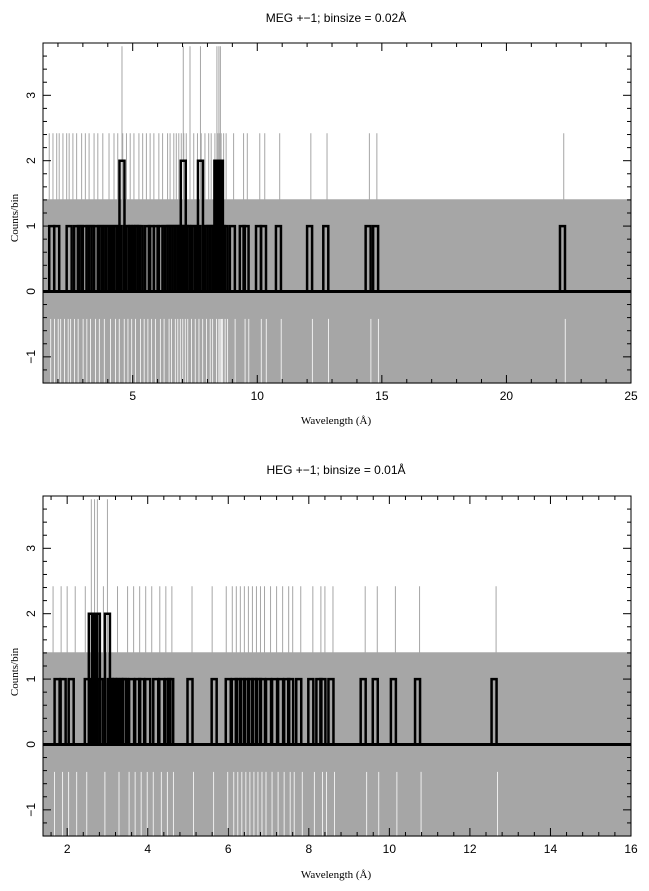 This screenshot has height=891, width=649. Describe the element at coordinates (31, 548) in the screenshot. I see `heg-y-tick-label: 3` at that location.